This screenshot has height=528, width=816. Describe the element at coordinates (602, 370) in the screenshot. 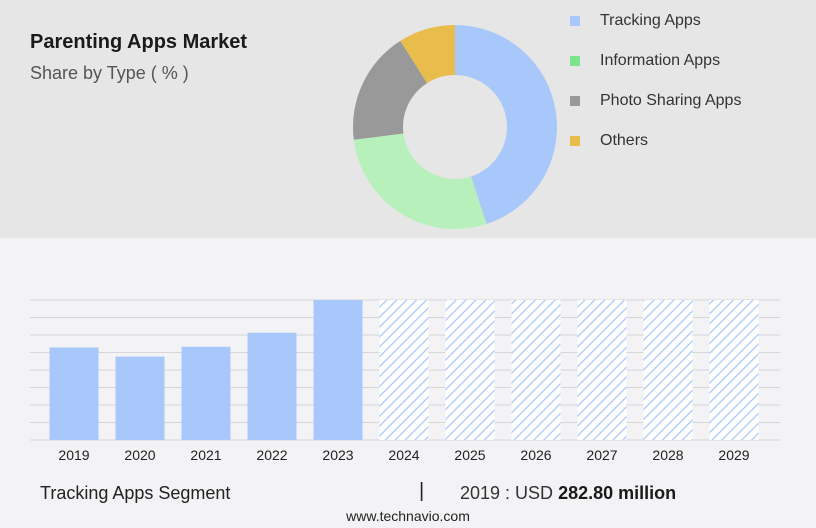

I see `forecast-bar-2027` at that location.